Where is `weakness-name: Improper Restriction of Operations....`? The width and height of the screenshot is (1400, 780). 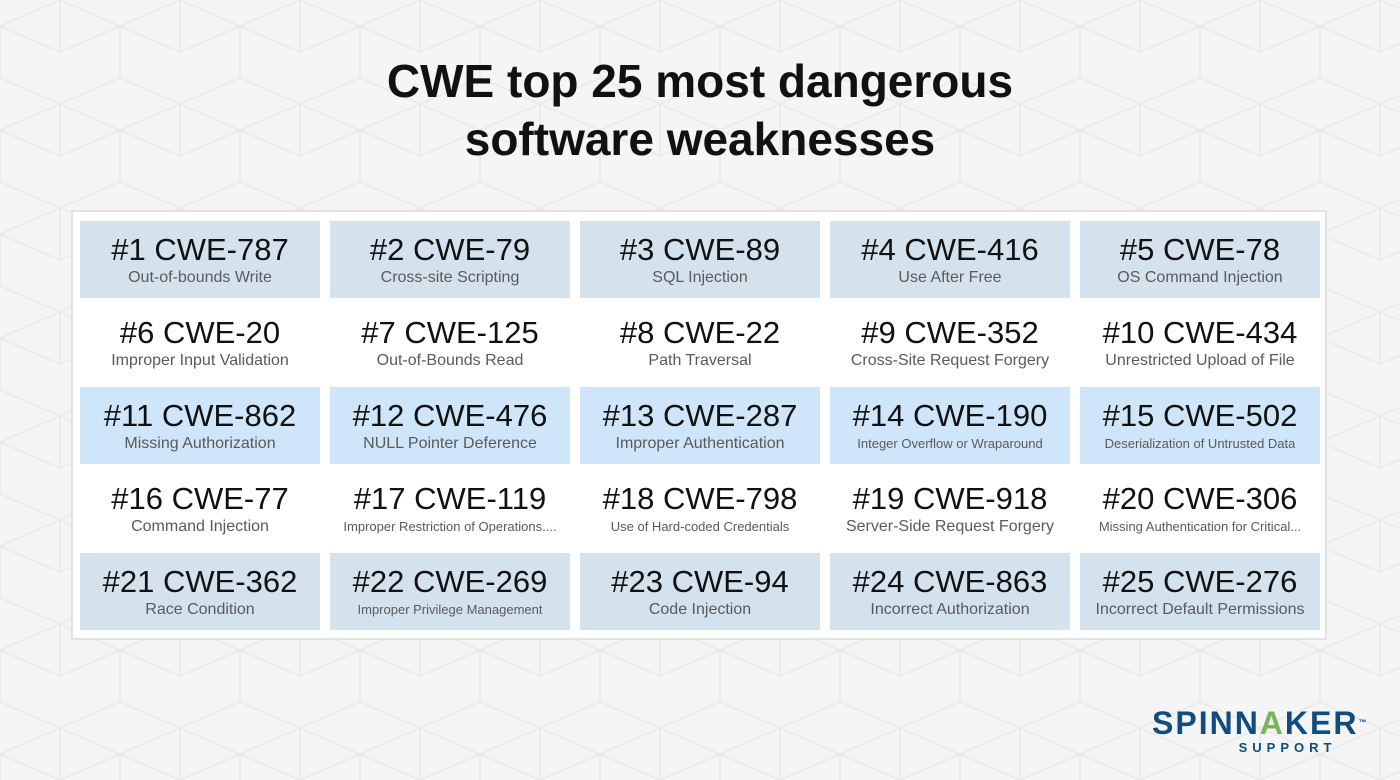
weakness-name: Improper Restriction of Operations.... is located at coordinates (450, 526).